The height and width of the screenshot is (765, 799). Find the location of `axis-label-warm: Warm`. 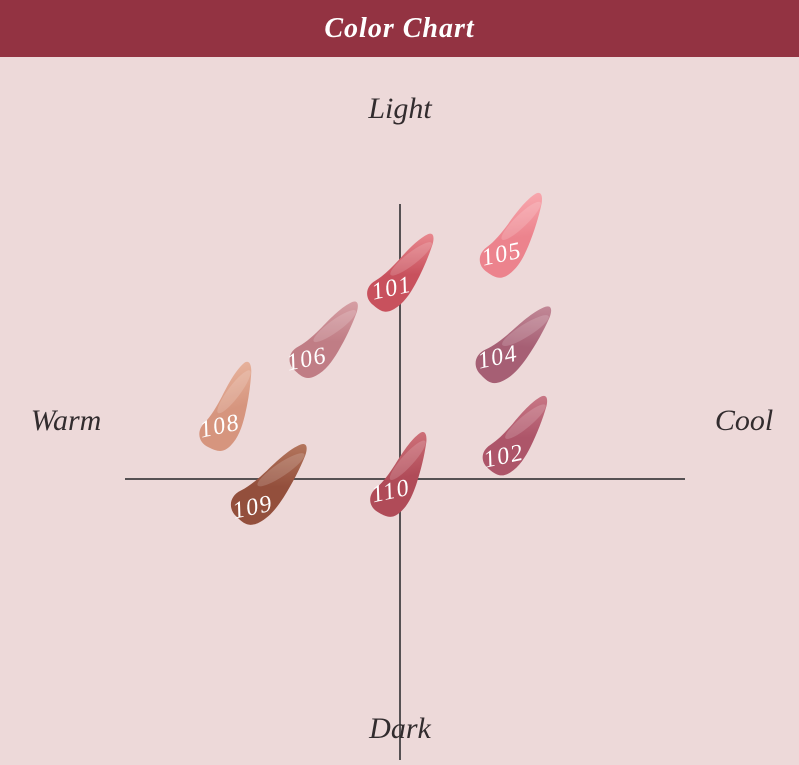

axis-label-warm: Warm is located at coordinates (66, 420).